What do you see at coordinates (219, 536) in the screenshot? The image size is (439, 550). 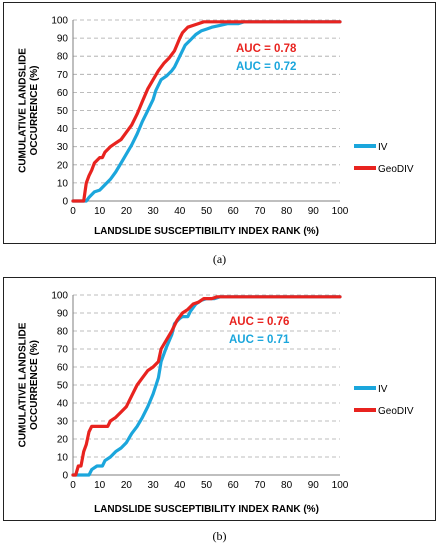 I see `caption-b: (b)` at bounding box center [219, 536].